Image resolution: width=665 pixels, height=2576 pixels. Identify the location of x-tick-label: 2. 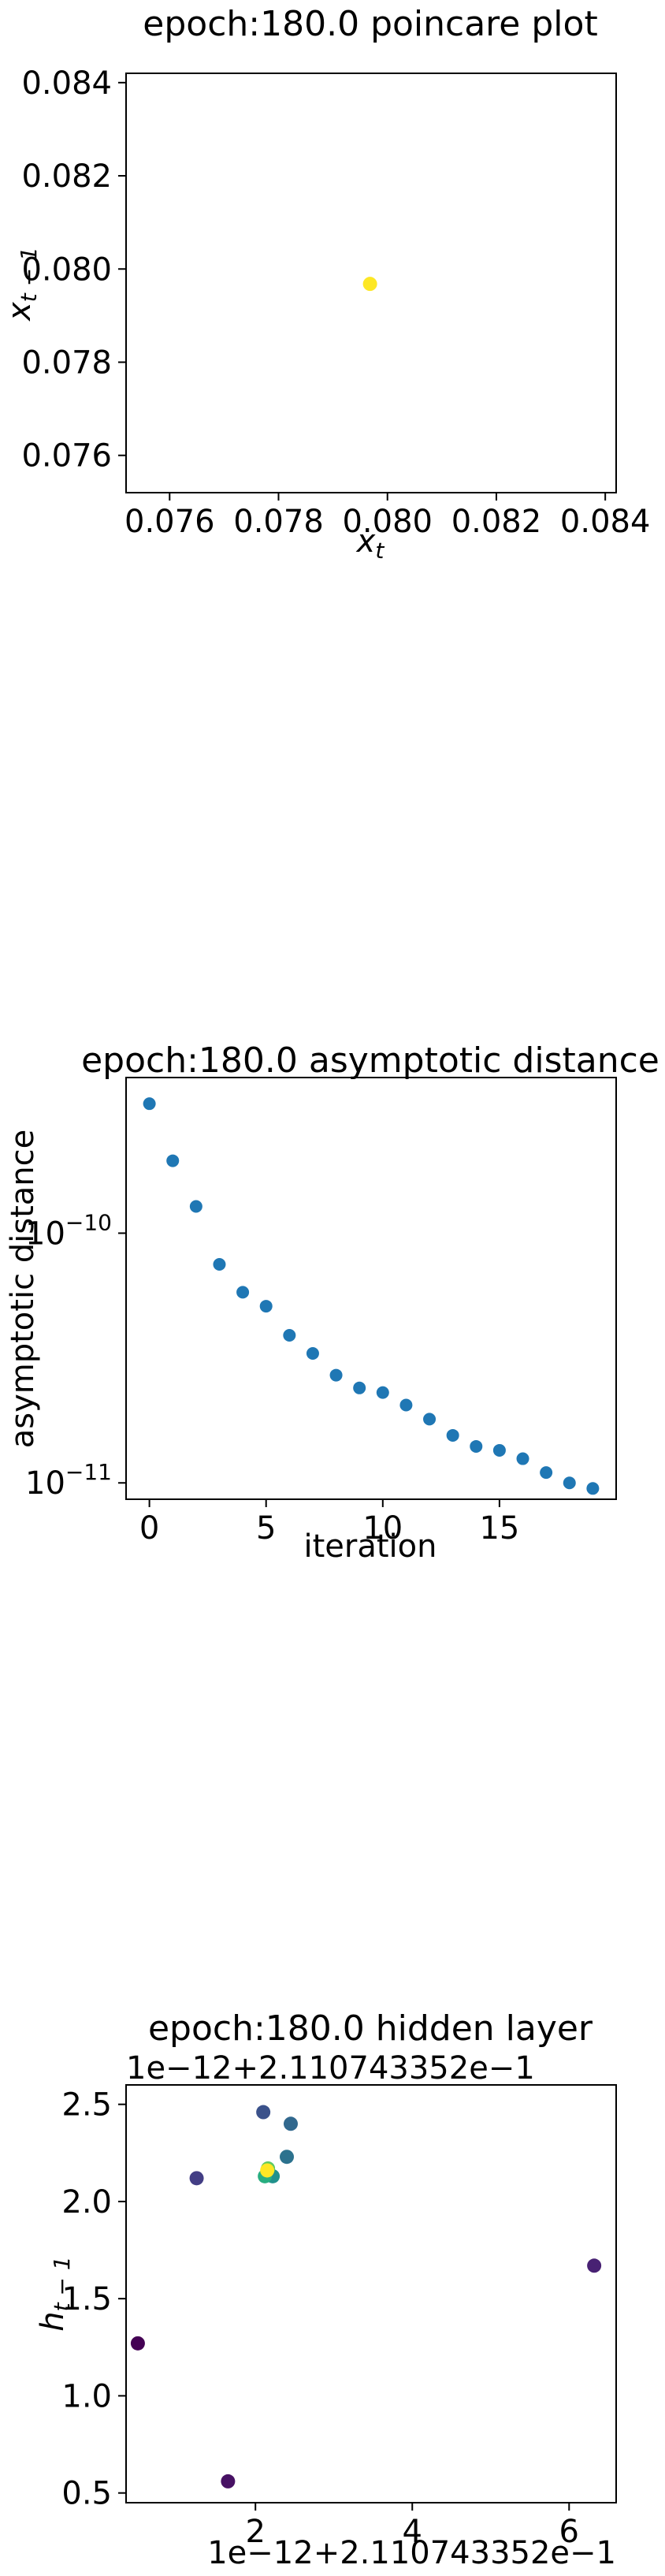
(255, 2532).